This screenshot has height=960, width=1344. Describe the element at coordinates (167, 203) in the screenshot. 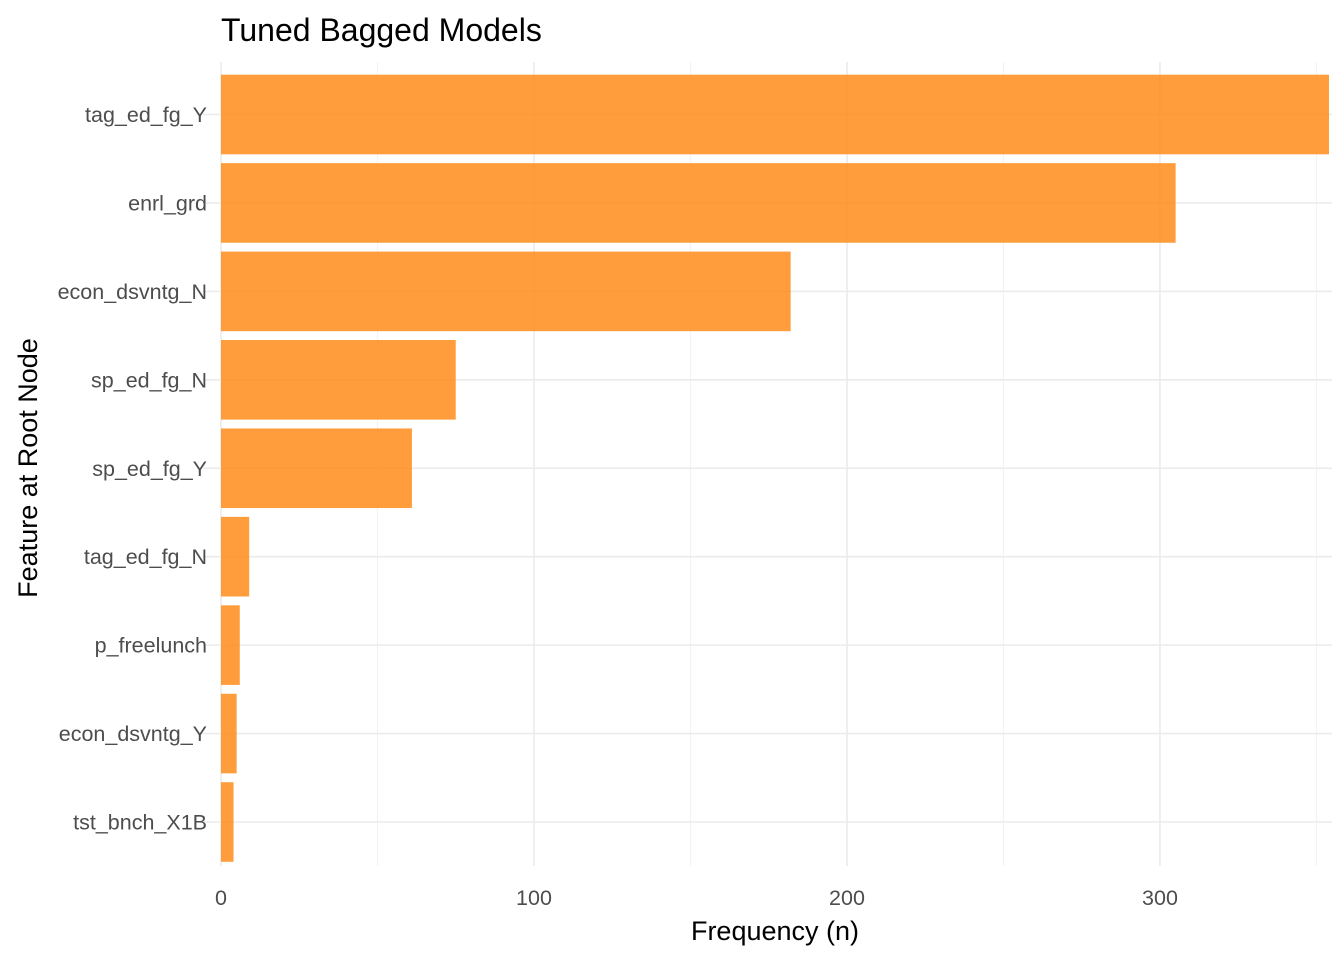

I see `y-tick-label: enrl_grd` at that location.